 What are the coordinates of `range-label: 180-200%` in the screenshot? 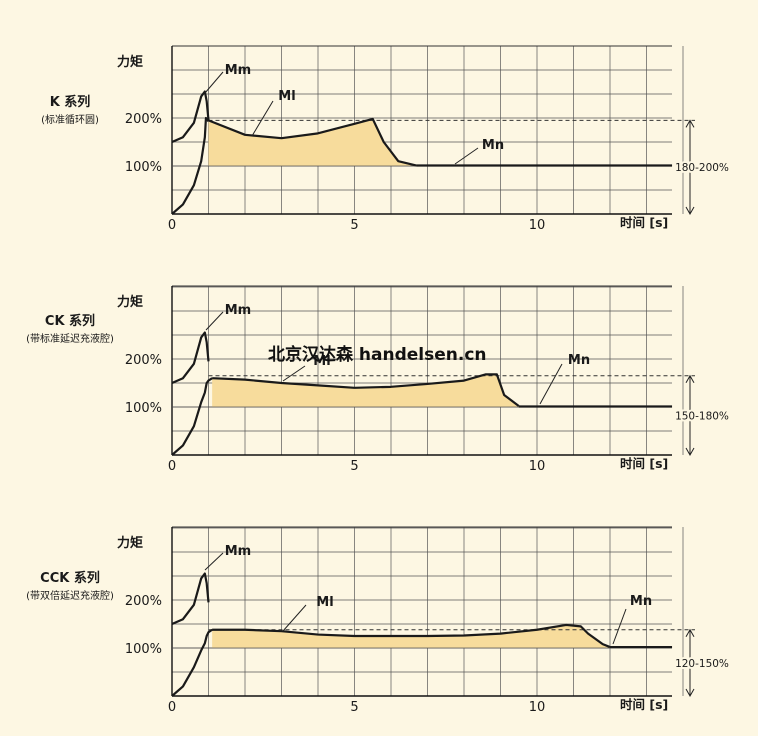 It's located at (702, 168).